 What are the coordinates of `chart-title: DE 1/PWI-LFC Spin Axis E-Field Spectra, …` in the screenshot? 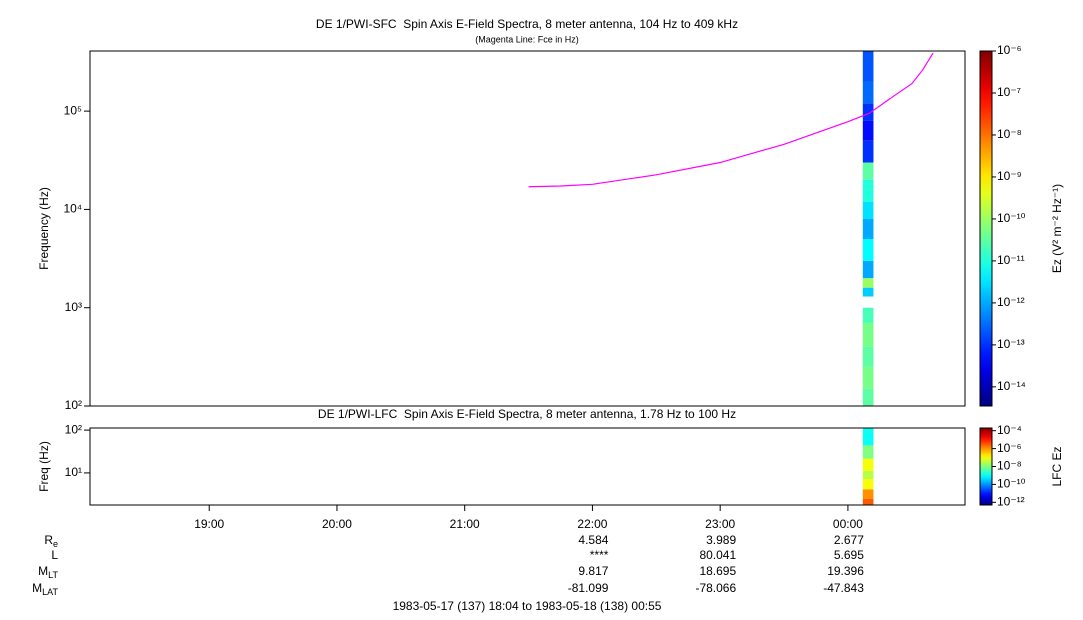 It's located at (527, 414).